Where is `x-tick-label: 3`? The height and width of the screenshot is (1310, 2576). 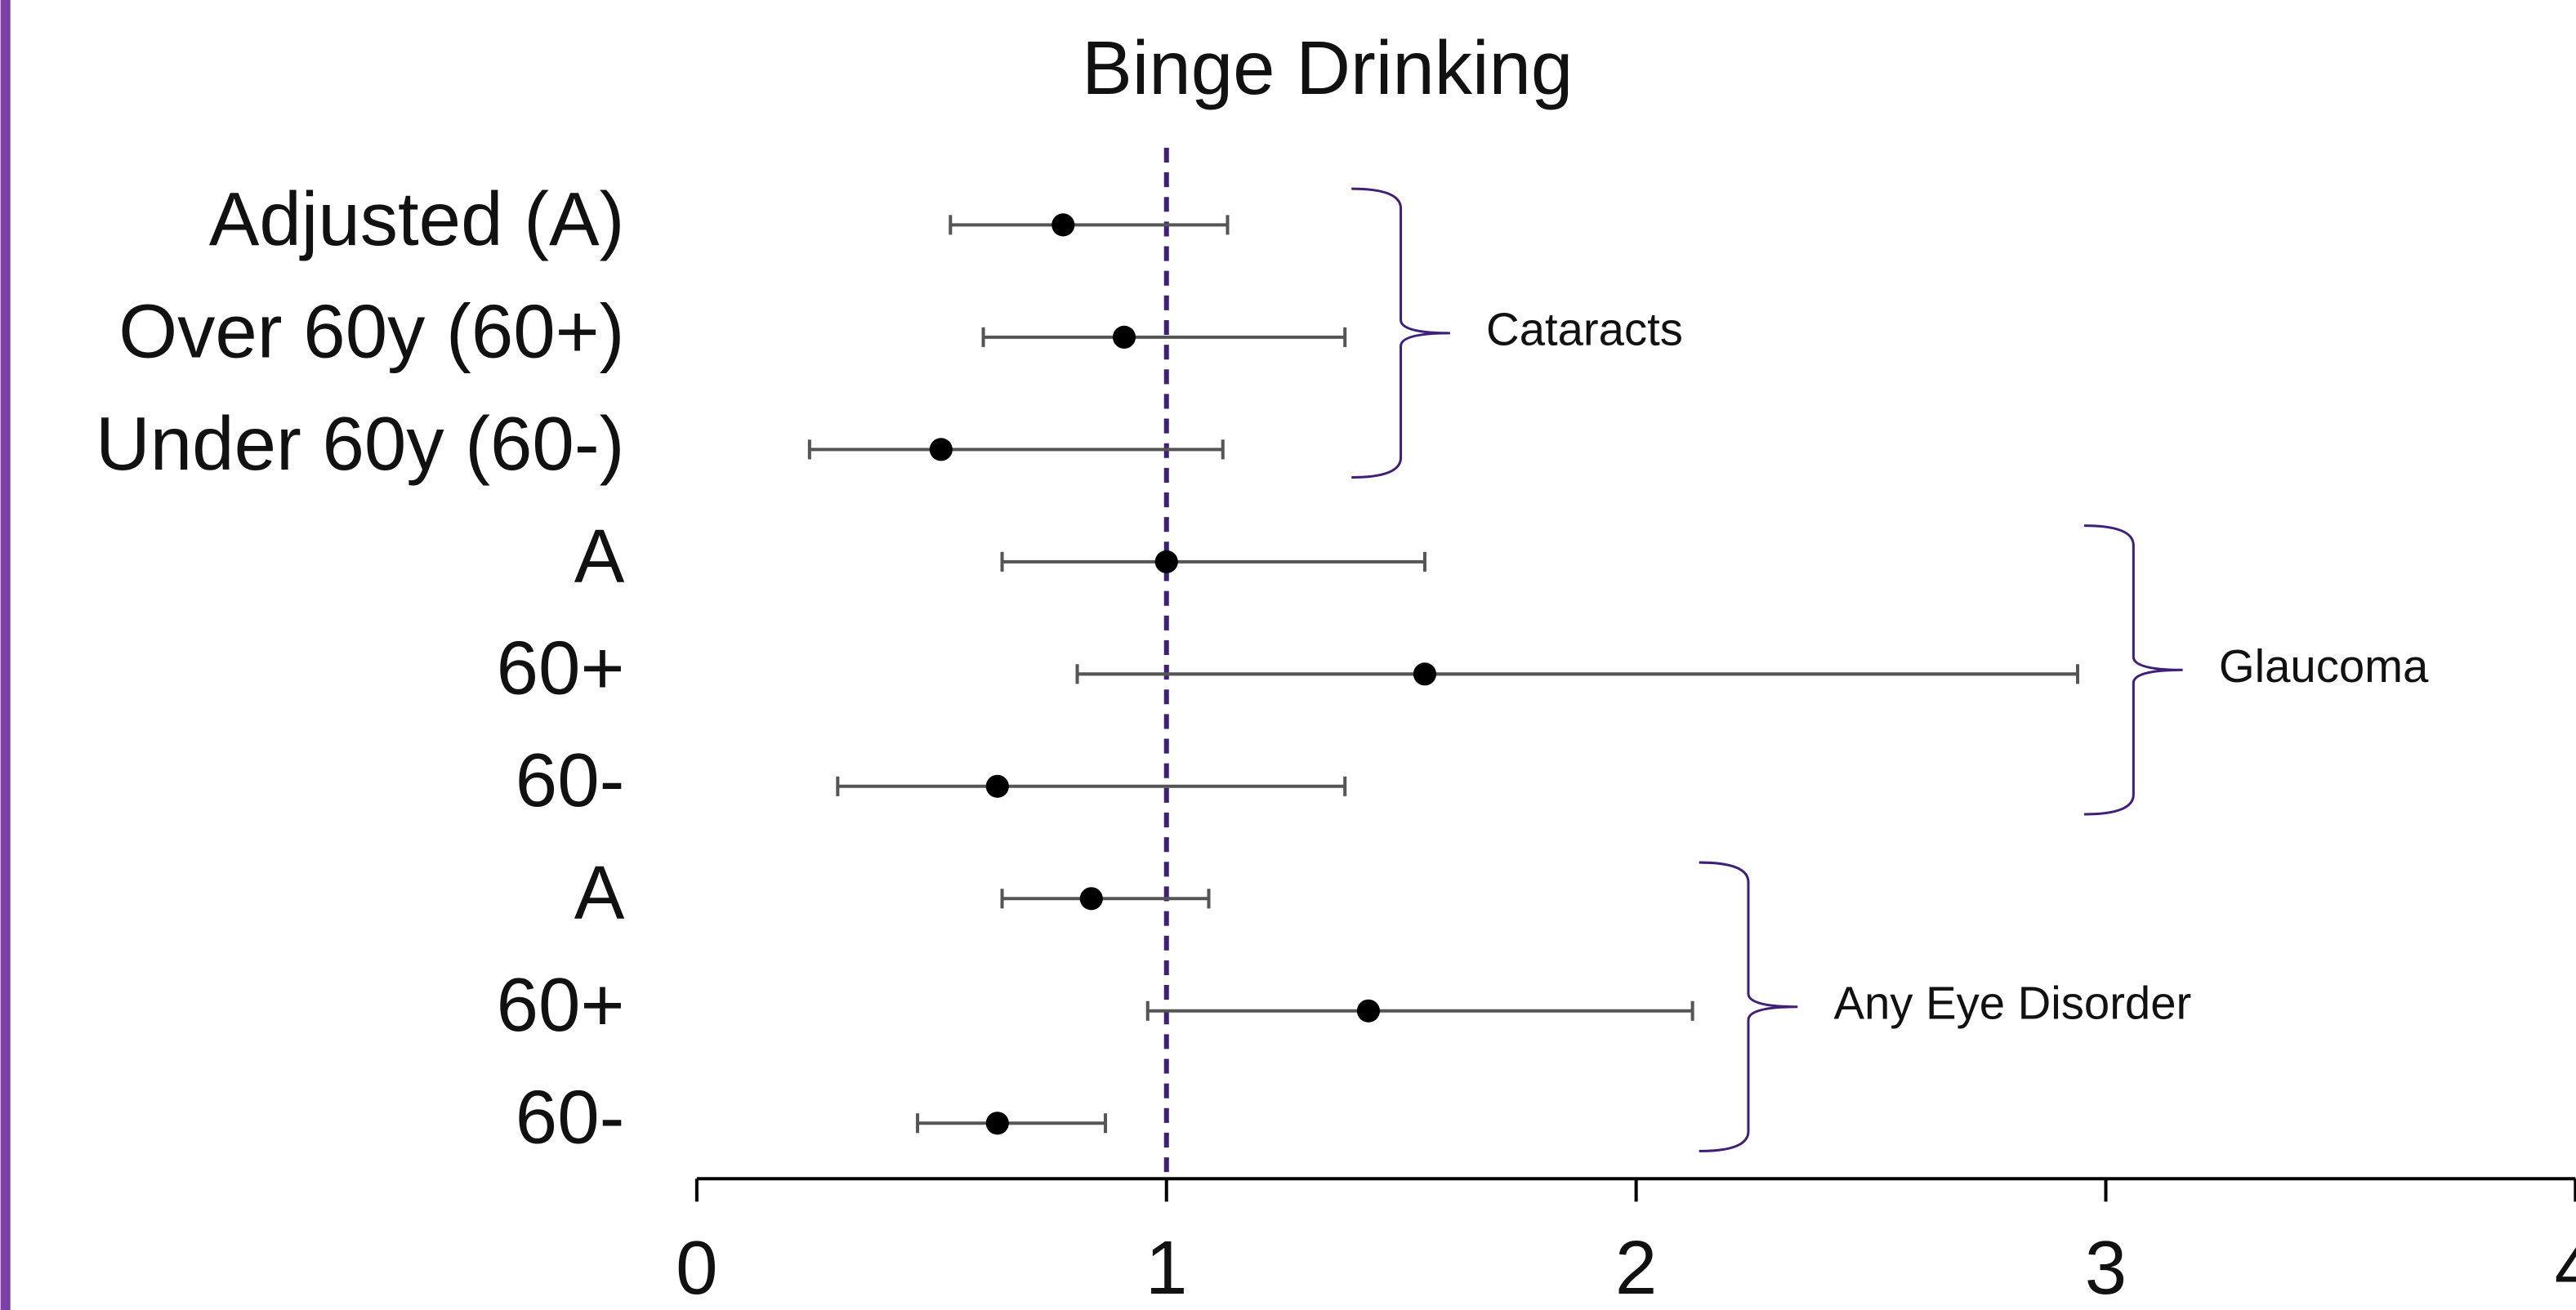 x-tick-label: 3 is located at coordinates (2106, 1267).